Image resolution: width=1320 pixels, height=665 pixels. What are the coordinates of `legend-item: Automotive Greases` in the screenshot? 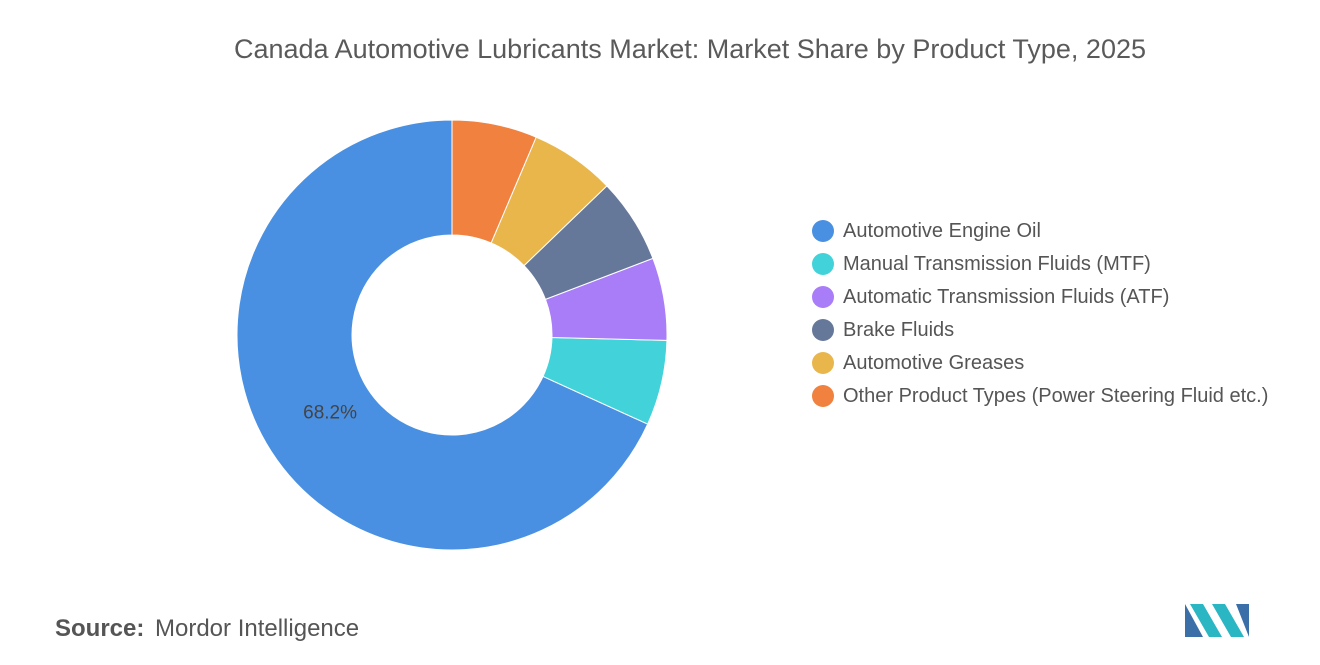 It's located at (1047, 363).